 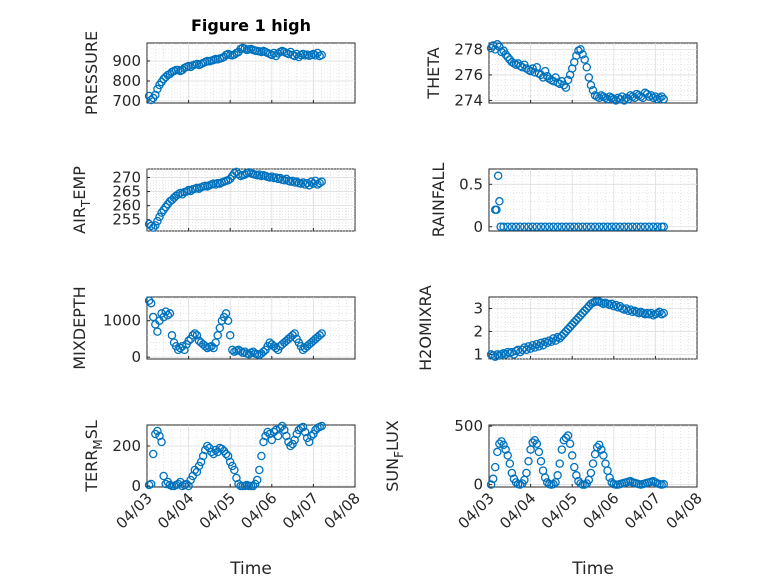 I want to click on subplot-h2omixra: 1 2 3 H2OMIXRA, so click(x=557, y=328).